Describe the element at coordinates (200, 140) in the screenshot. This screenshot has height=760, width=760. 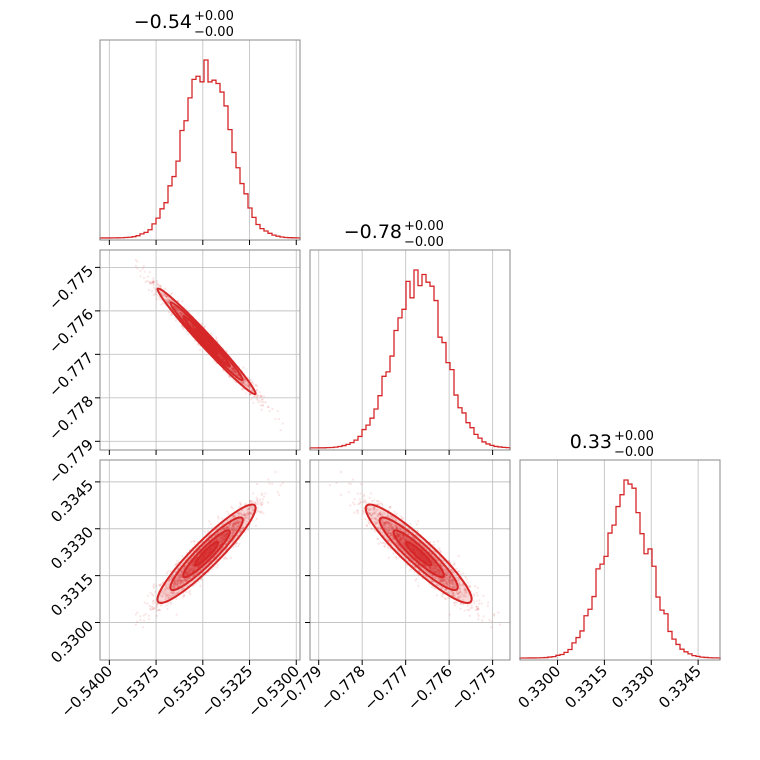
I see `panel-frame` at that location.